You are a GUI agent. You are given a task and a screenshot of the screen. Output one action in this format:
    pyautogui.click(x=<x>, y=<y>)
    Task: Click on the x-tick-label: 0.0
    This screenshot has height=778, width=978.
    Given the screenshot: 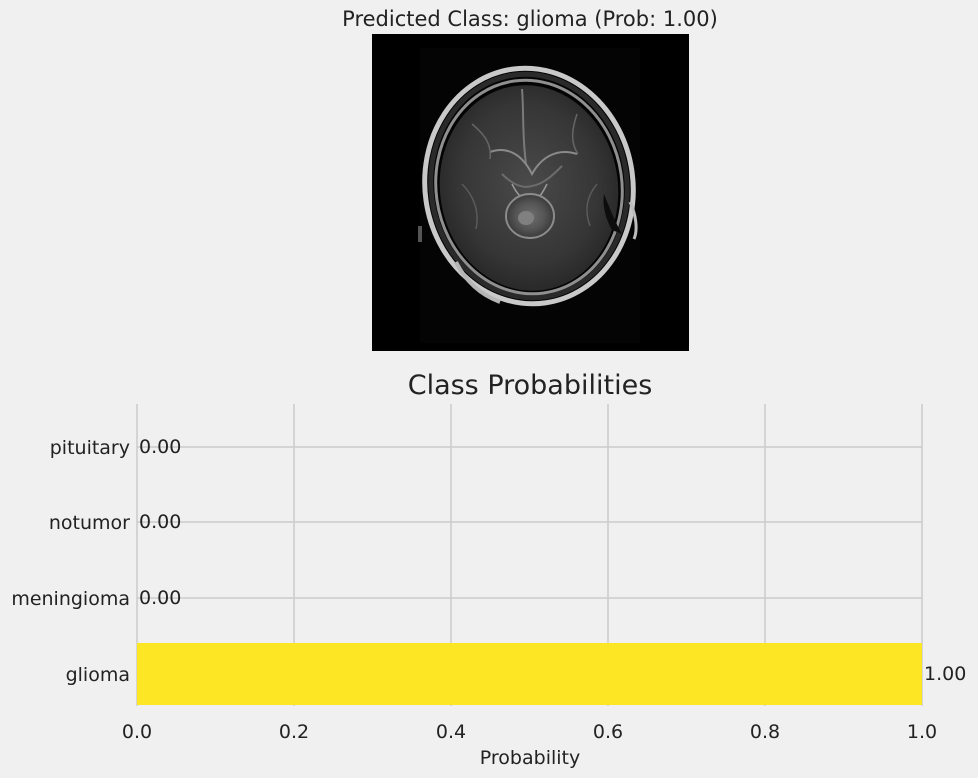 What is the action you would take?
    pyautogui.click(x=137, y=732)
    